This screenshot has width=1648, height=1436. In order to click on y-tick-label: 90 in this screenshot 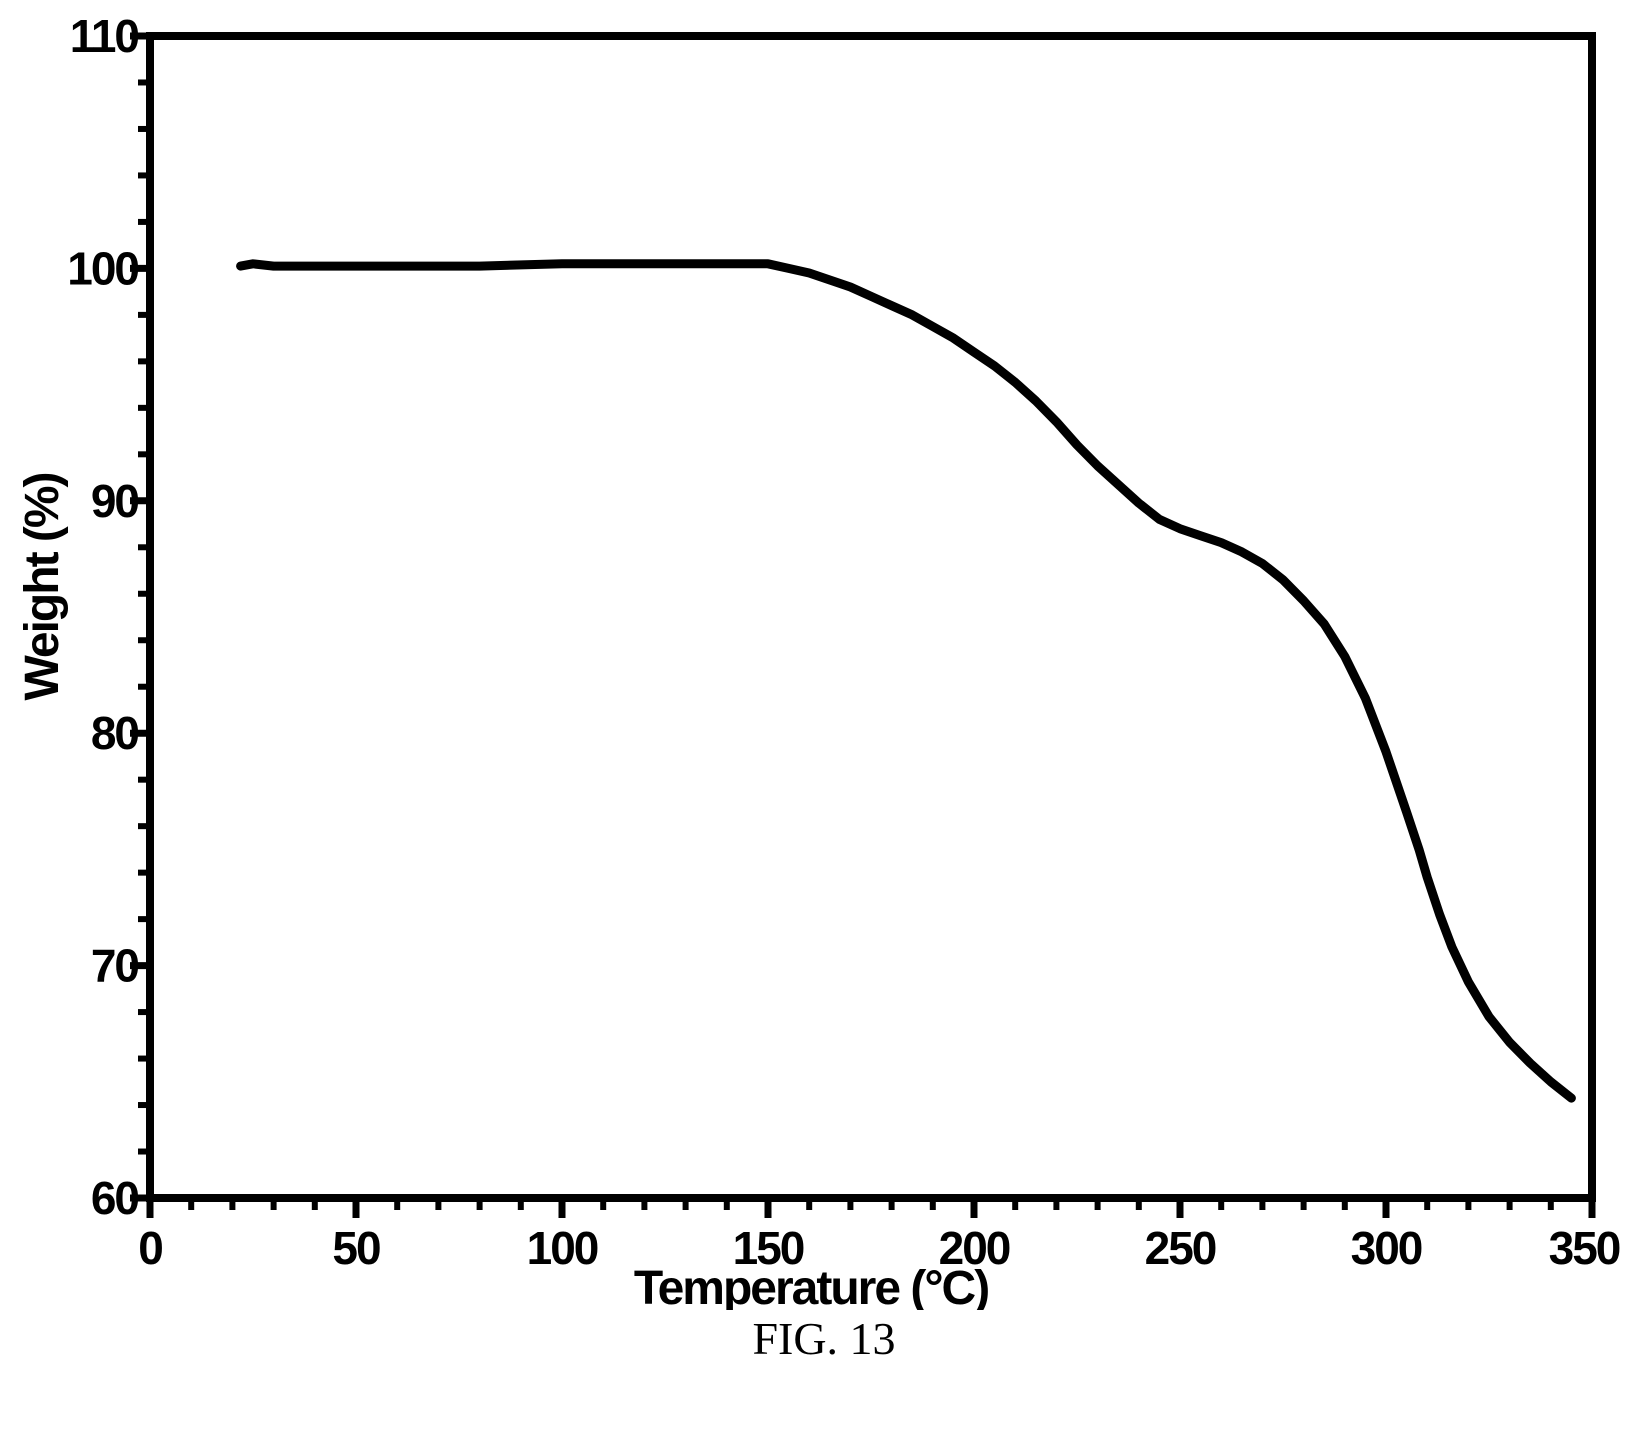, I will do `click(115, 501)`.